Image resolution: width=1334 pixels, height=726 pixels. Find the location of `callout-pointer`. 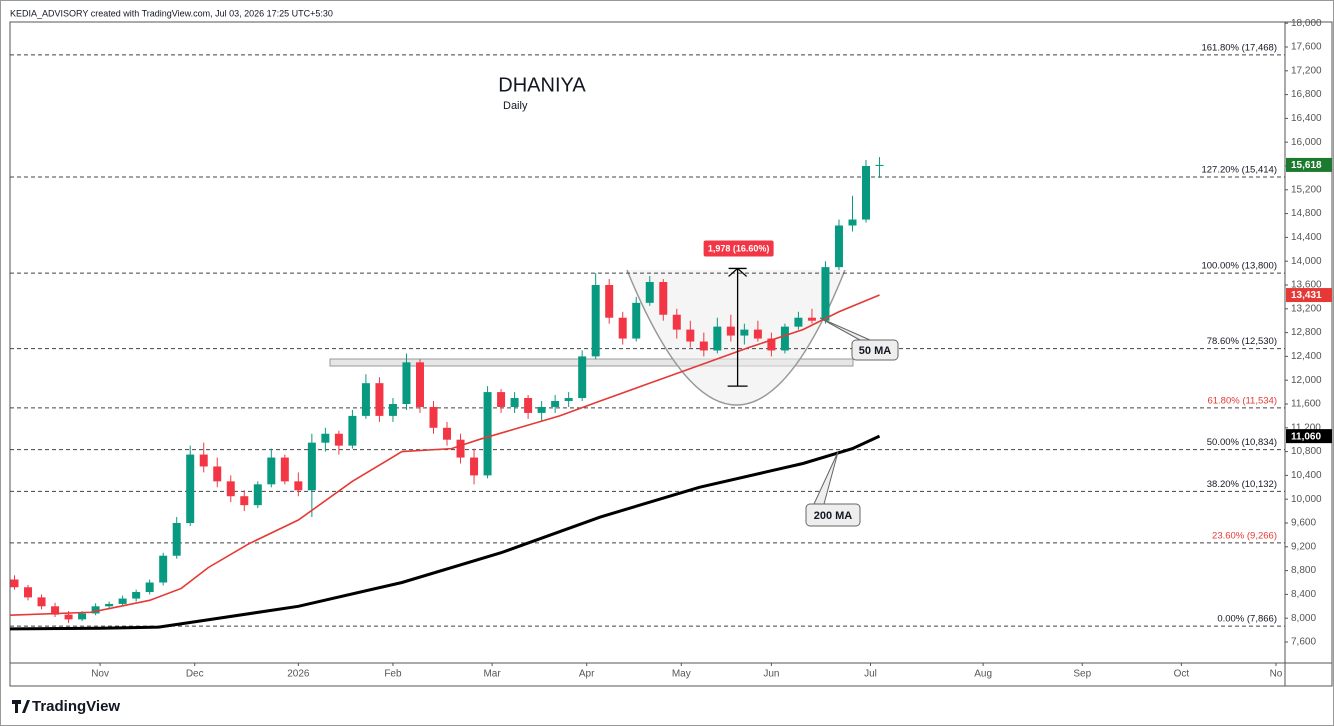

callout-pointer is located at coordinates (845, 329).